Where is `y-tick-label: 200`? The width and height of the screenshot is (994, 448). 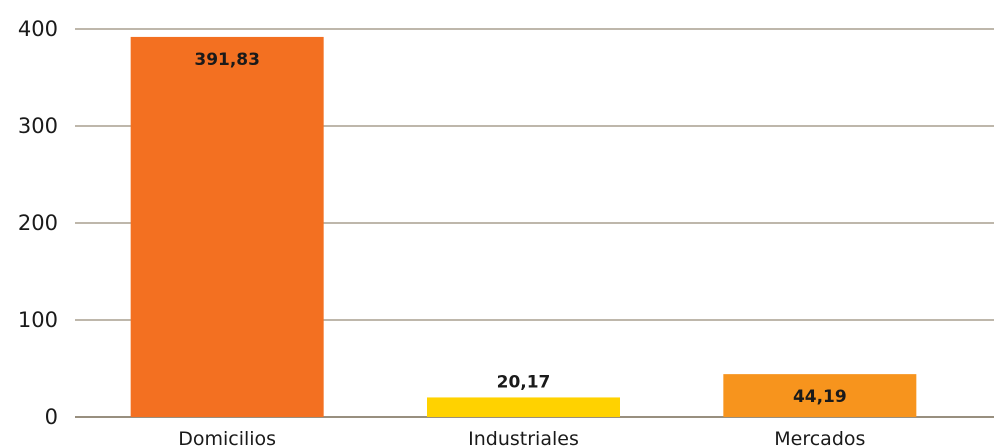
y-tick-label: 200 is located at coordinates (38, 223).